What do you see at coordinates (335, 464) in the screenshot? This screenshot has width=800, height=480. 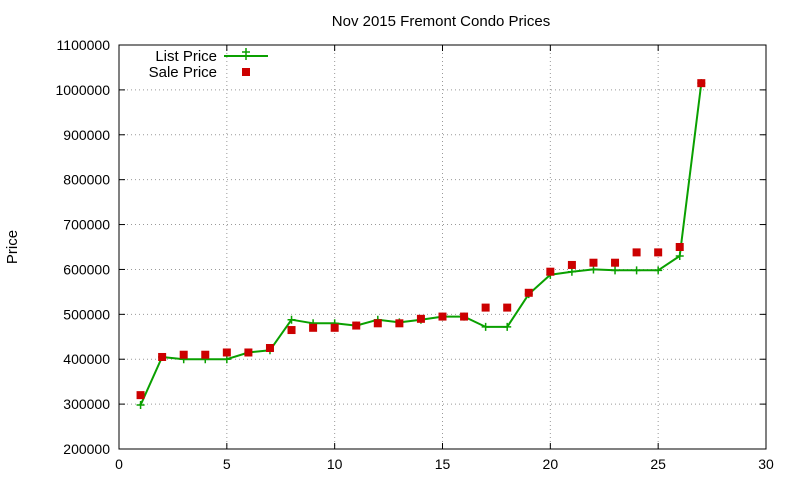 I see `x-tick-label: 10` at bounding box center [335, 464].